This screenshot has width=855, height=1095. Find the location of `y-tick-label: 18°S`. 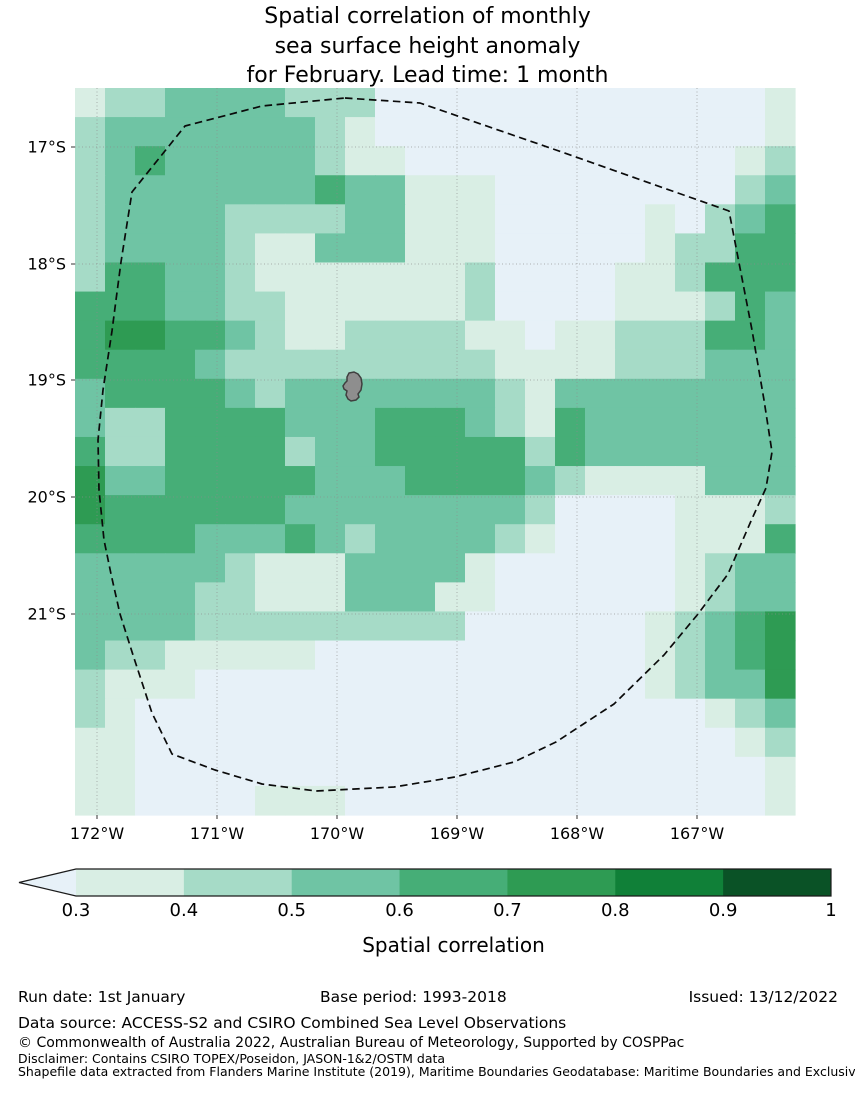

y-tick-label: 18°S is located at coordinates (46, 264).